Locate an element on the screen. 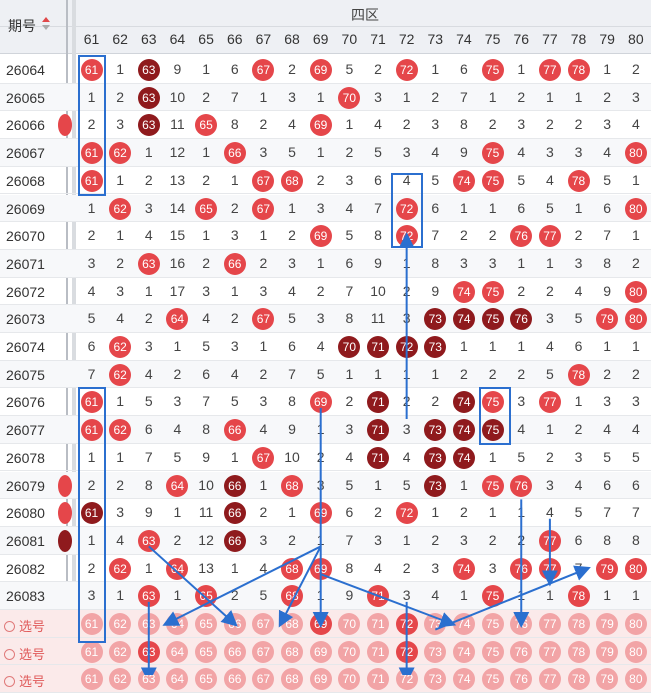 The height and width of the screenshot is (693, 651). pick-ball: 73 is located at coordinates (435, 651).